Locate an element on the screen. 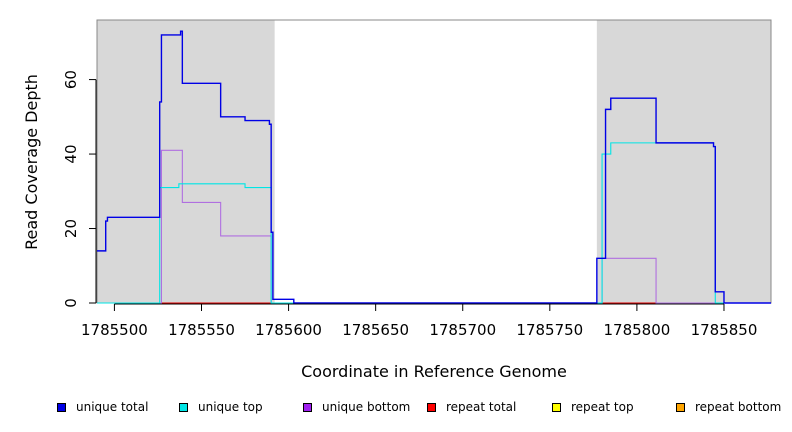 This screenshot has height=432, width=792. x-axis-label: Coordinate in Reference Genome is located at coordinates (434, 371).